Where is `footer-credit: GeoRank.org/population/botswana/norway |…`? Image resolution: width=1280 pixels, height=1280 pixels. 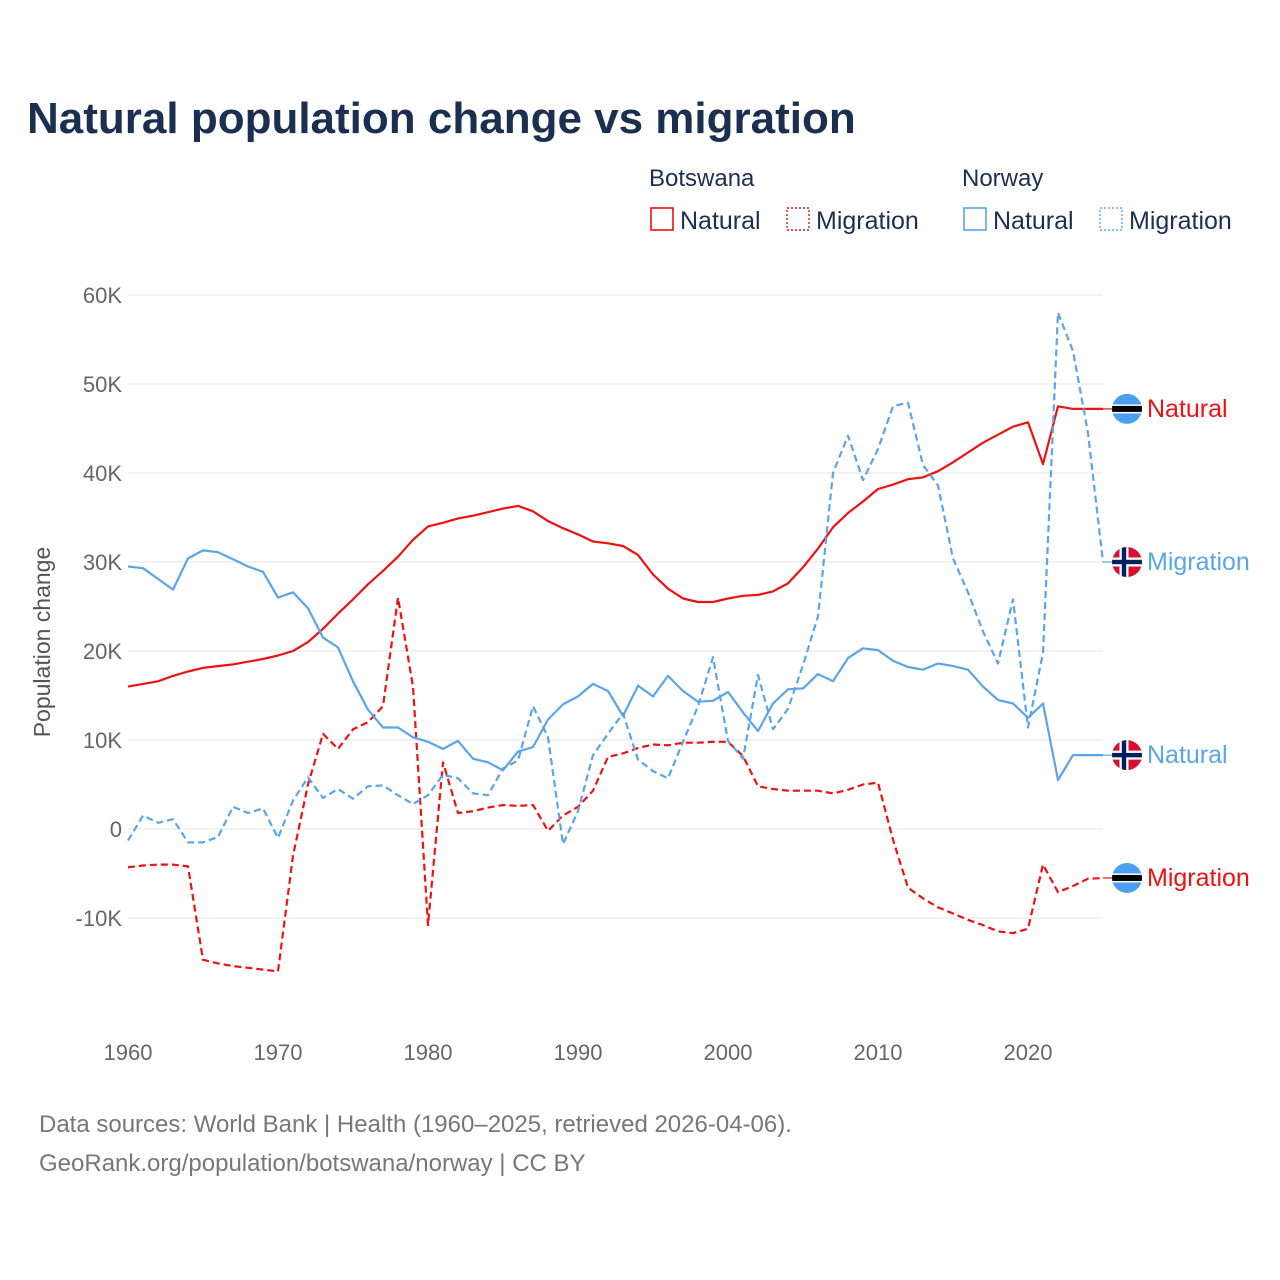
footer-credit: GeoRank.org/population/botswana/norway |… is located at coordinates (312, 1163).